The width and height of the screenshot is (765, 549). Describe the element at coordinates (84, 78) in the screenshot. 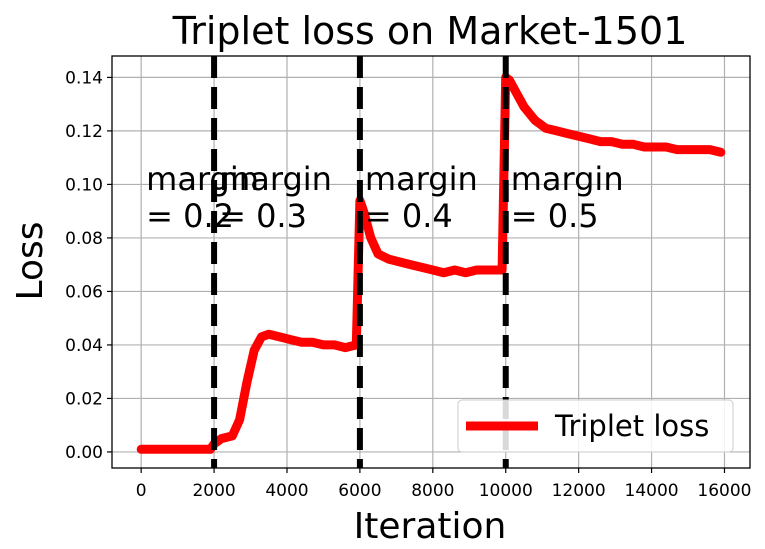

I see `y-tick-label: 0.14` at that location.